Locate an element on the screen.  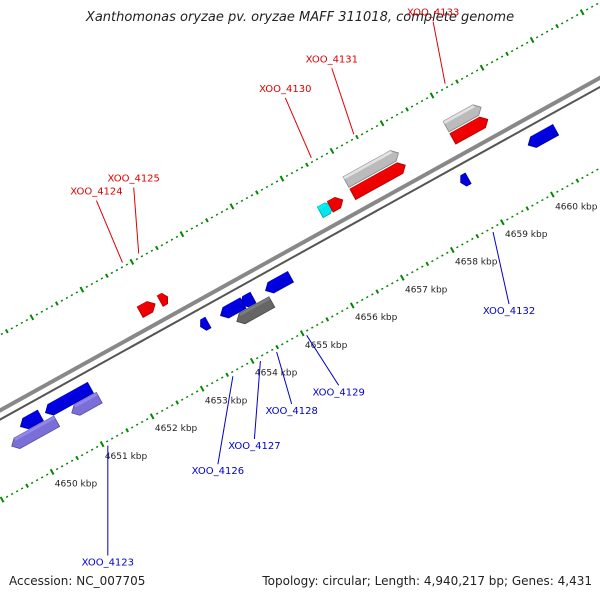
kbp-label: 4652 kbp is located at coordinates (176, 429).